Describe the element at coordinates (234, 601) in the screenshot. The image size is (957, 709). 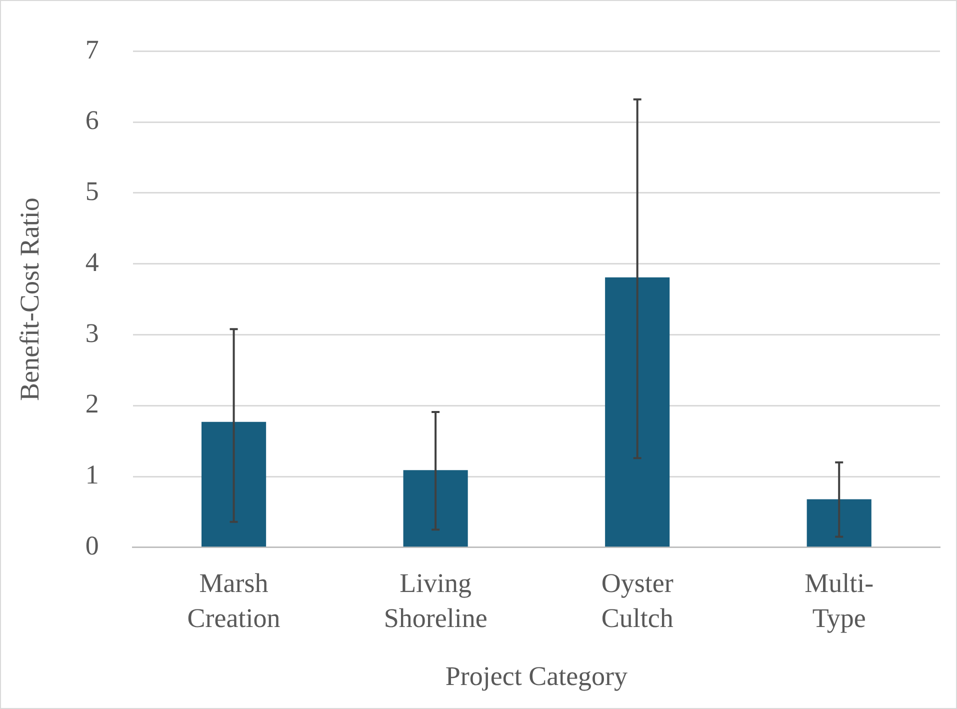
I see `x-tick-label: Marsh Creation` at that location.